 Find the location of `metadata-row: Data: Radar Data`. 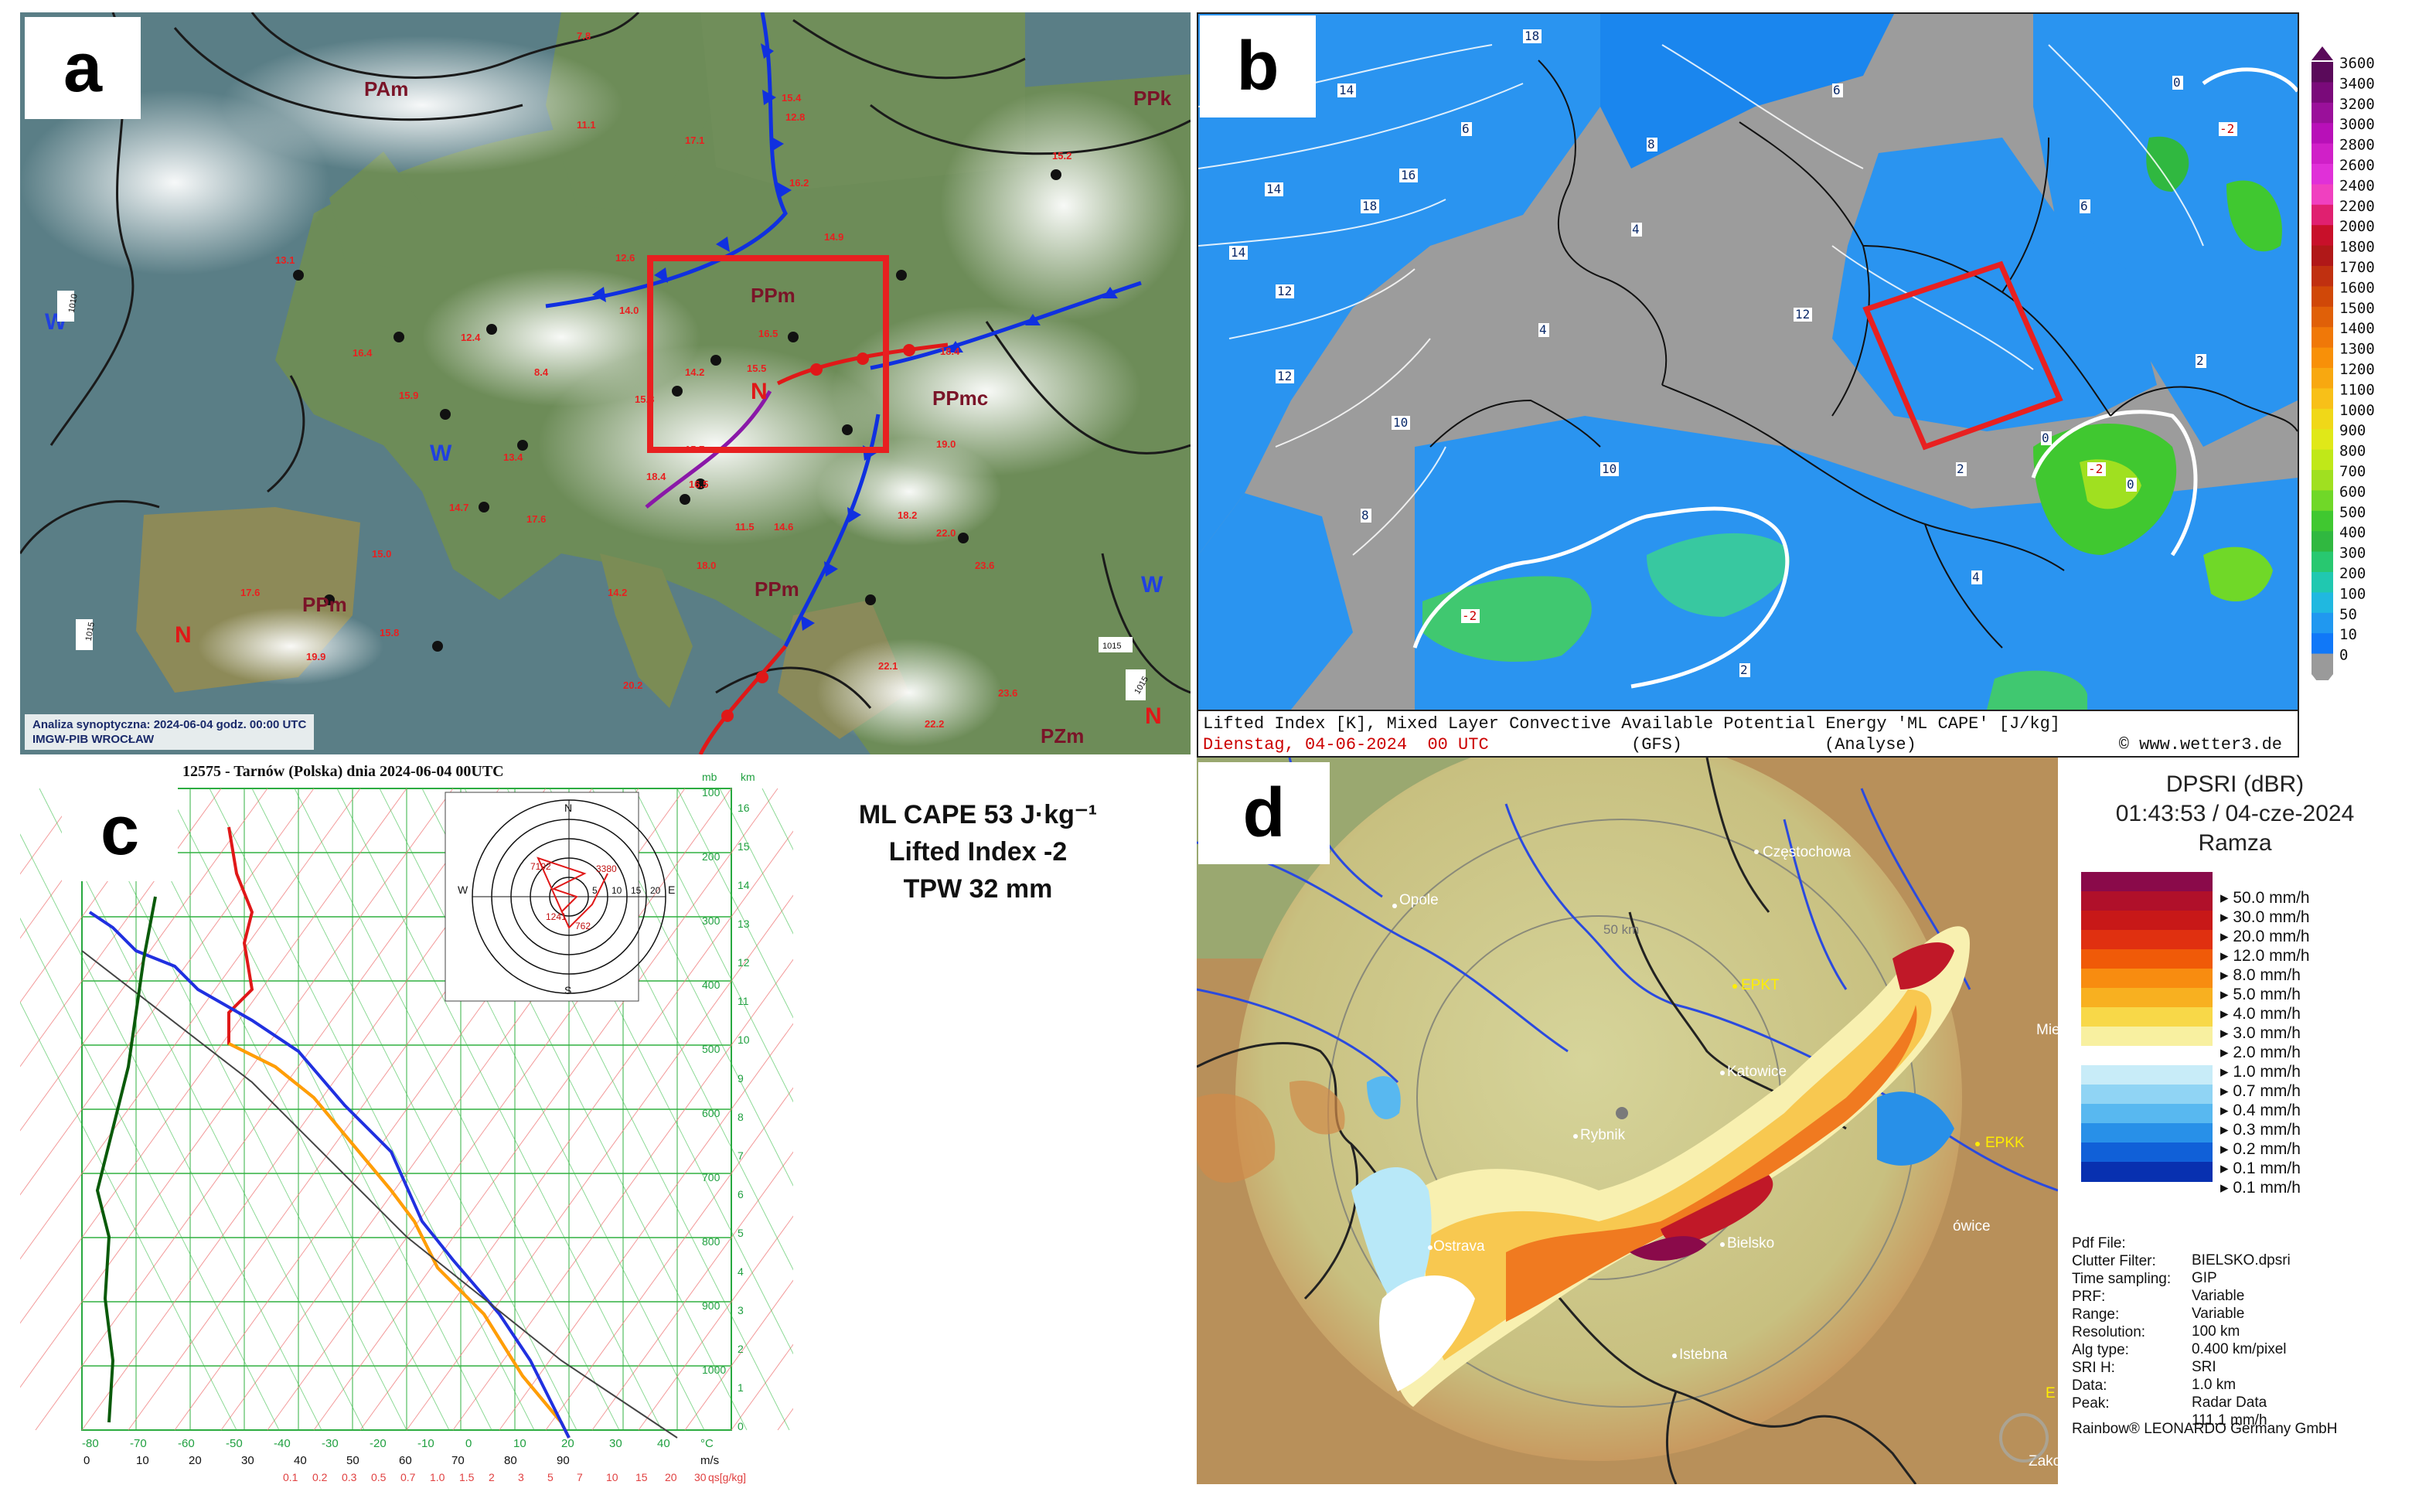

metadata-row: Data: Radar Data is located at coordinates (2170, 1394).